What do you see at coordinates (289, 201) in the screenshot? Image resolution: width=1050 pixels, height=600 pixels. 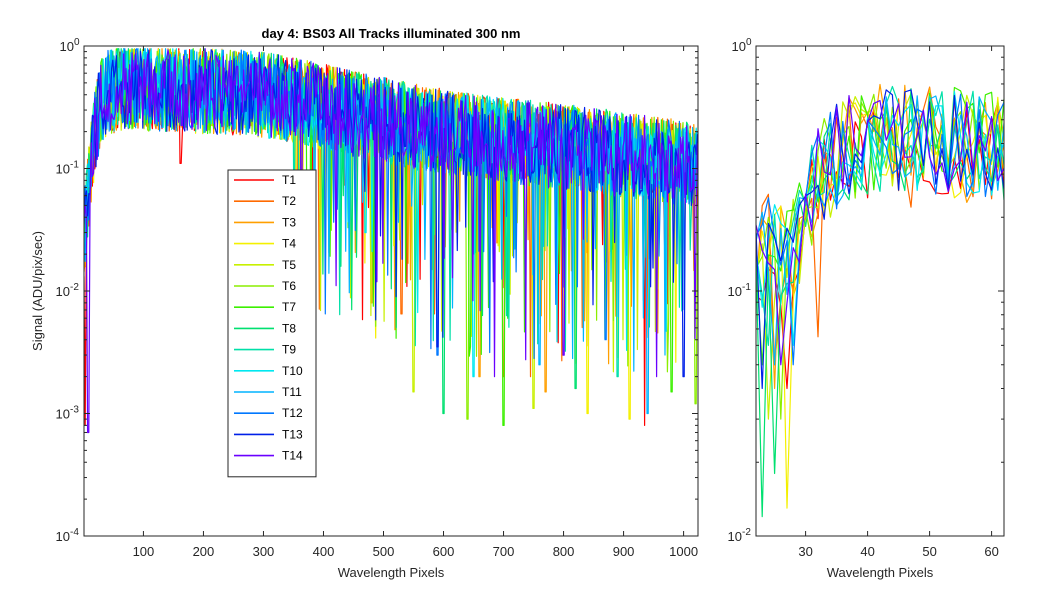 I see `legend-label: T2` at bounding box center [289, 201].